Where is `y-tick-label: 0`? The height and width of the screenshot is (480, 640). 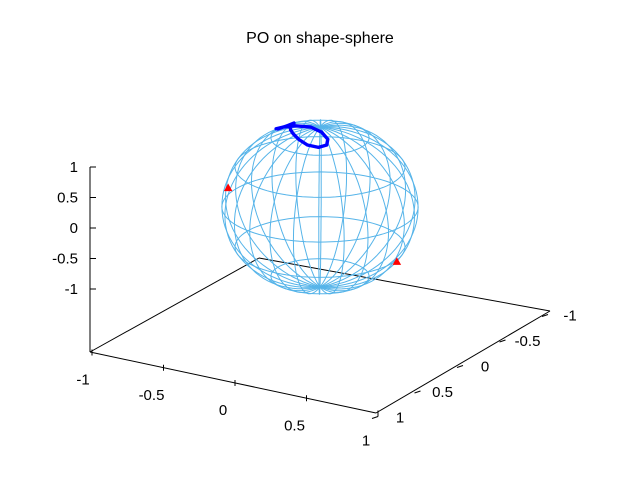 y-tick-label: 0 is located at coordinates (485, 367).